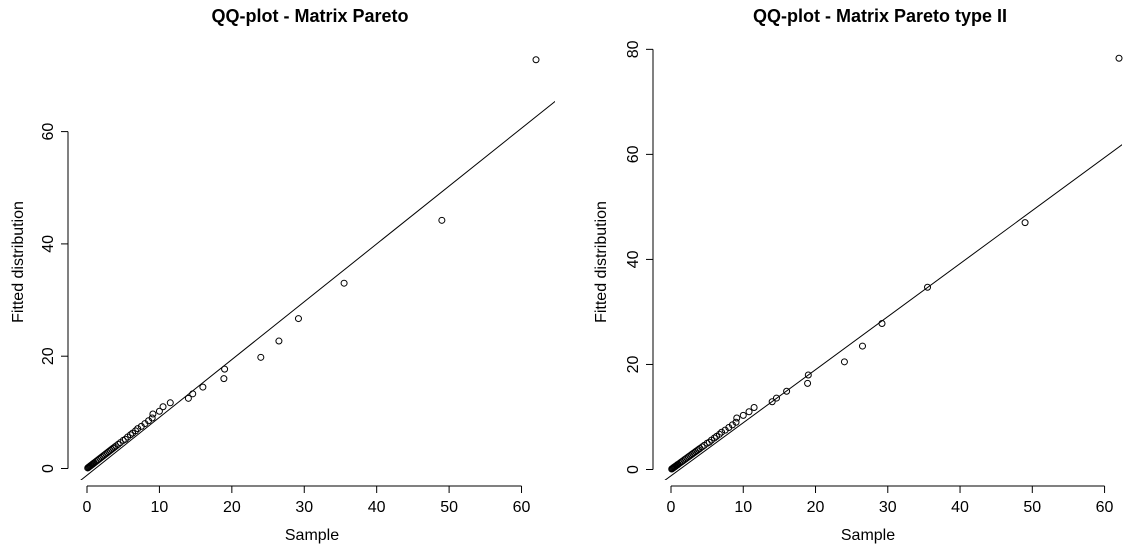 The width and height of the screenshot is (1132, 548). Describe the element at coordinates (633, 49) in the screenshot. I see `y-tick-label: 80` at that location.